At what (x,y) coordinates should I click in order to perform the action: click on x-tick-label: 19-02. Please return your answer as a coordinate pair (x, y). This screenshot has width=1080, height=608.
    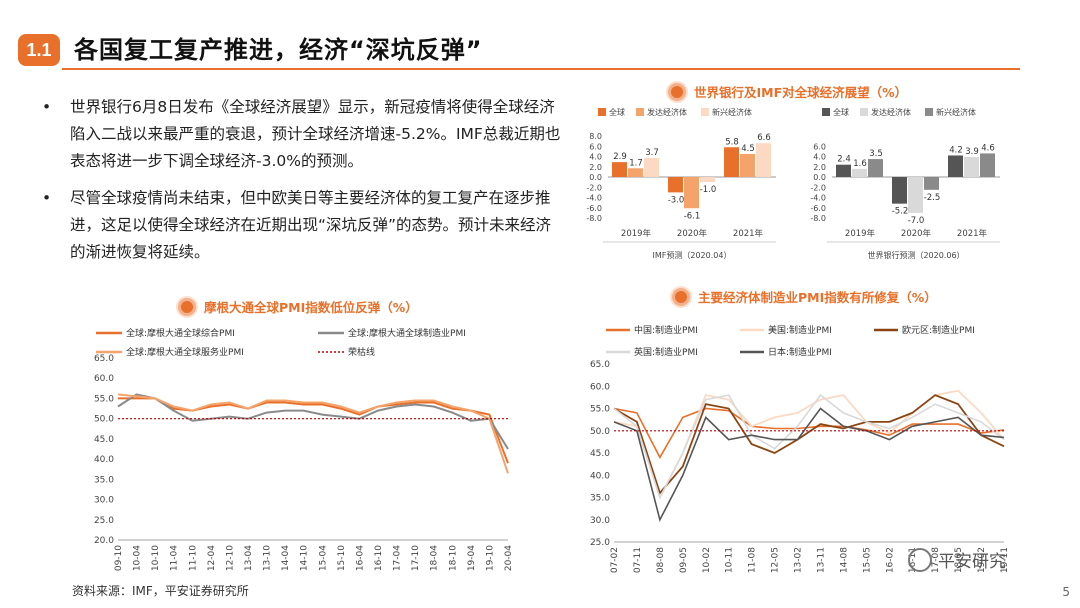
    Looking at the image, I should click on (982, 560).